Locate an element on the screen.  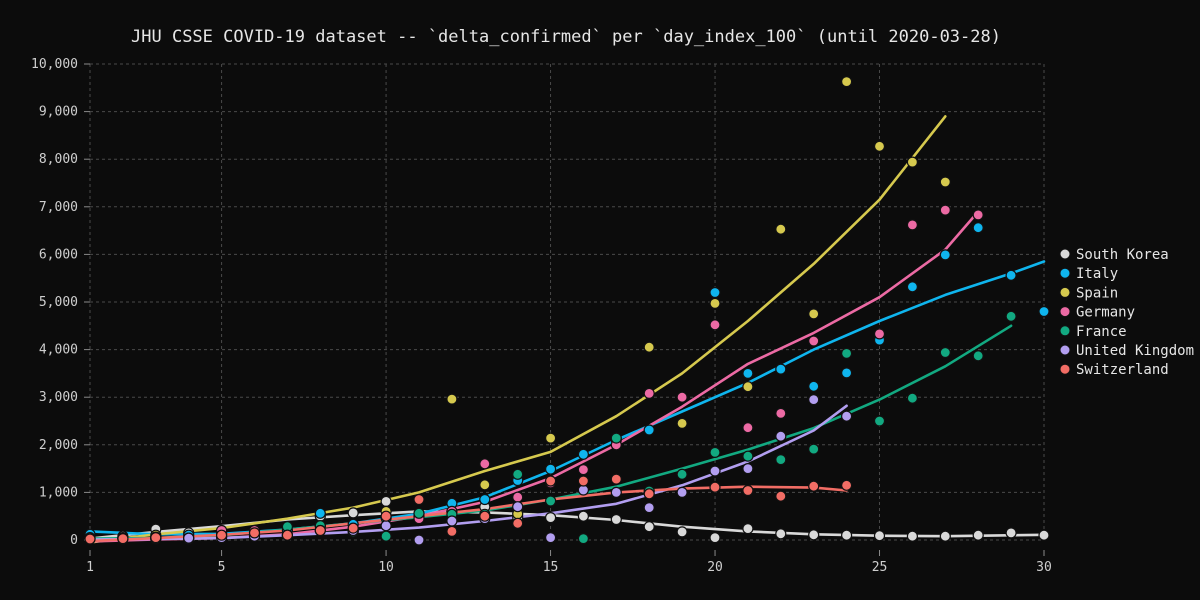
legend-marker-spain is located at coordinates (1065, 292).